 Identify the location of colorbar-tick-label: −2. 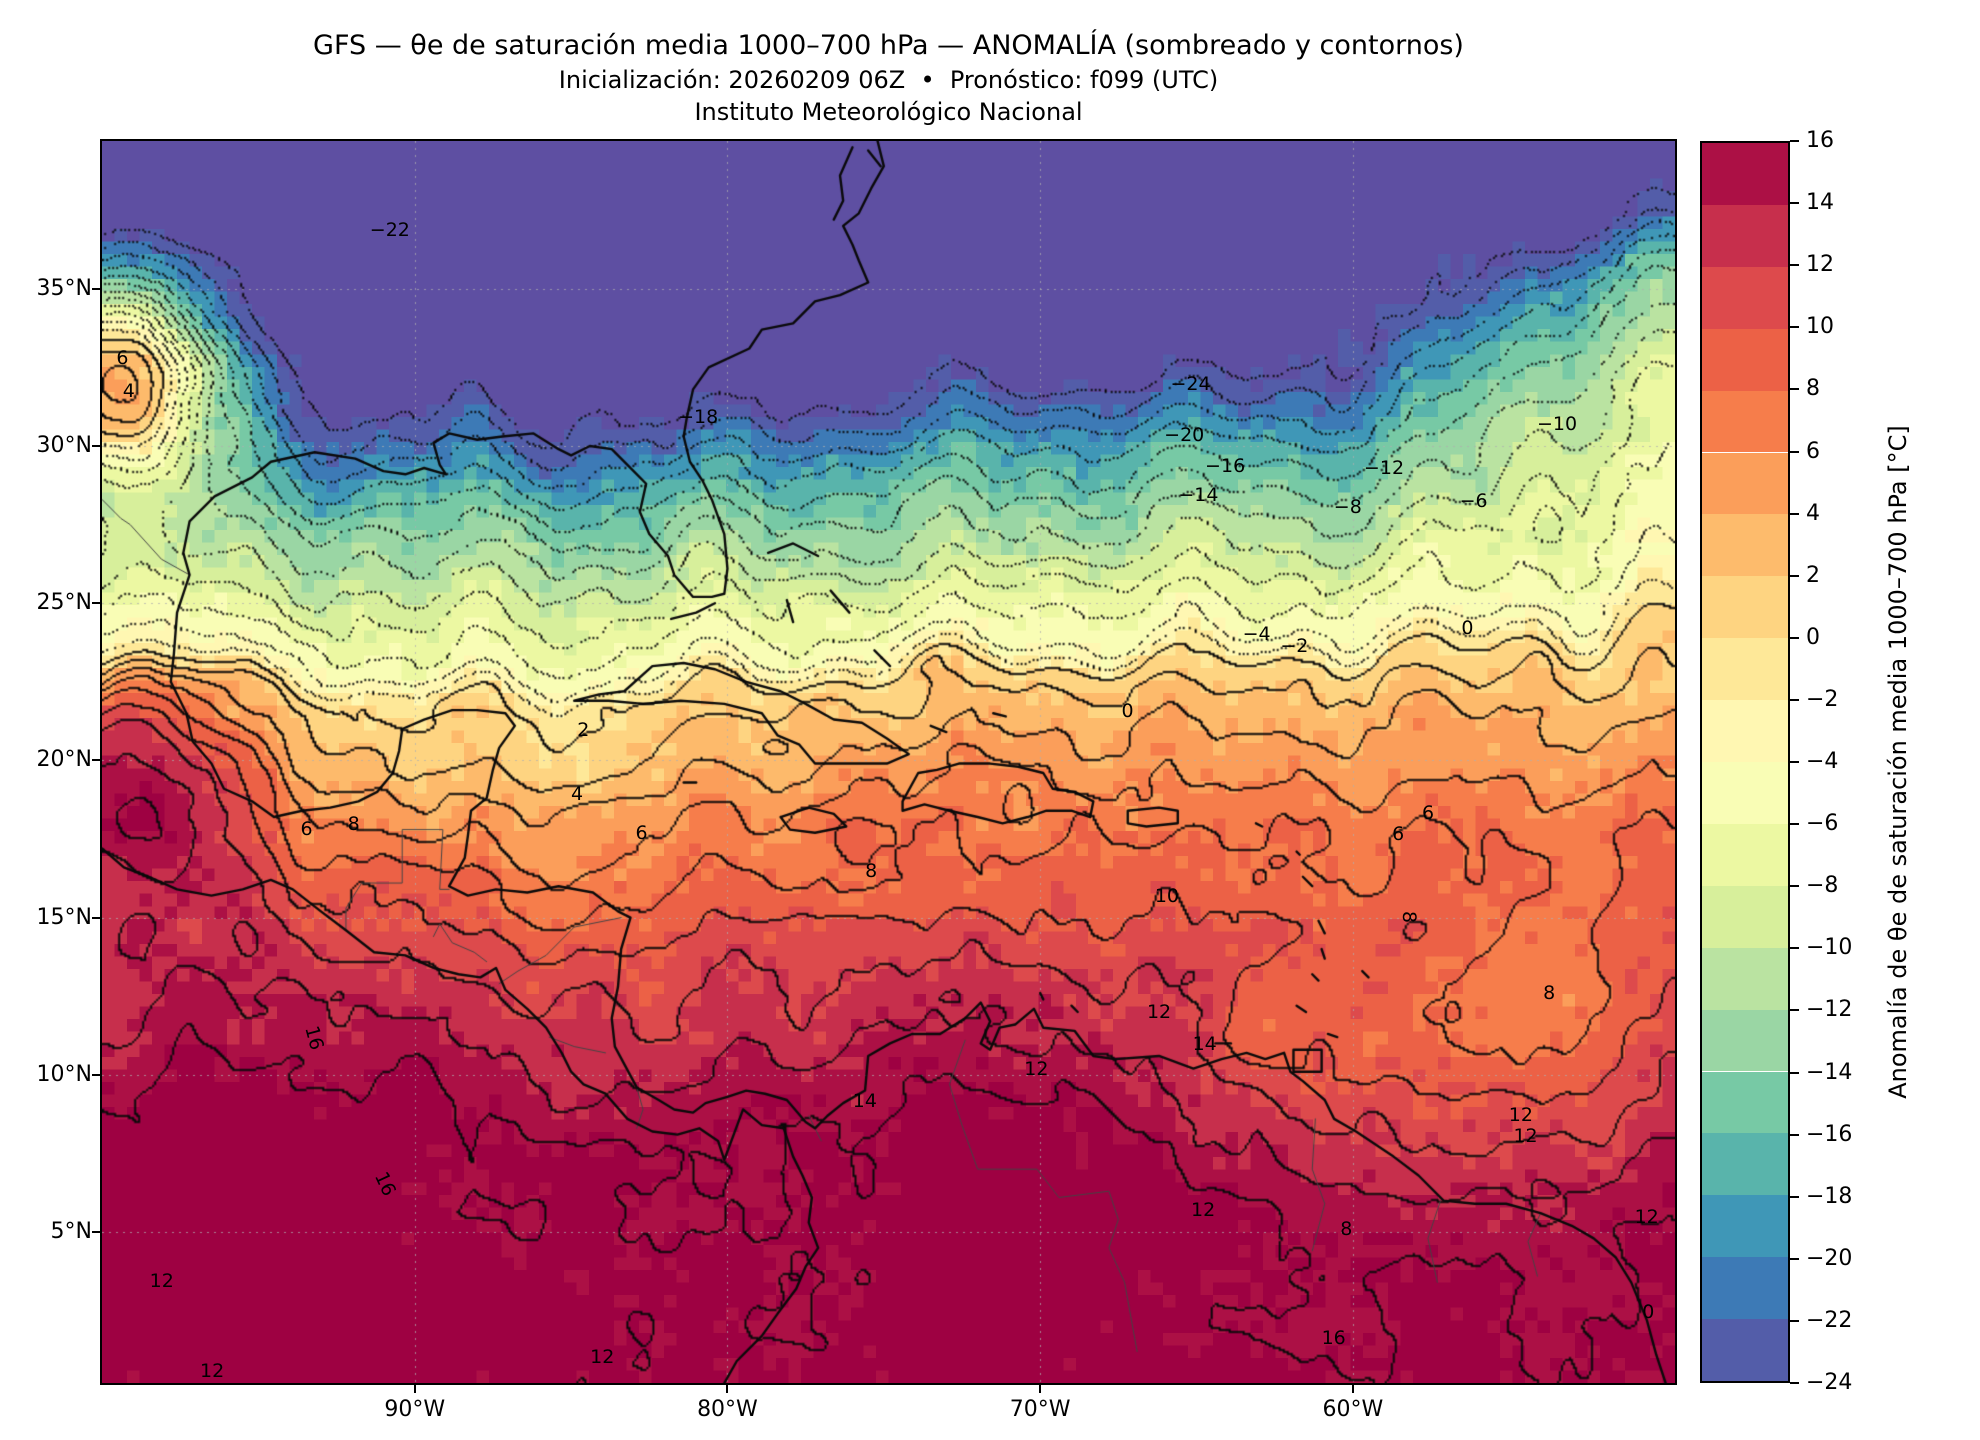
(1822, 699).